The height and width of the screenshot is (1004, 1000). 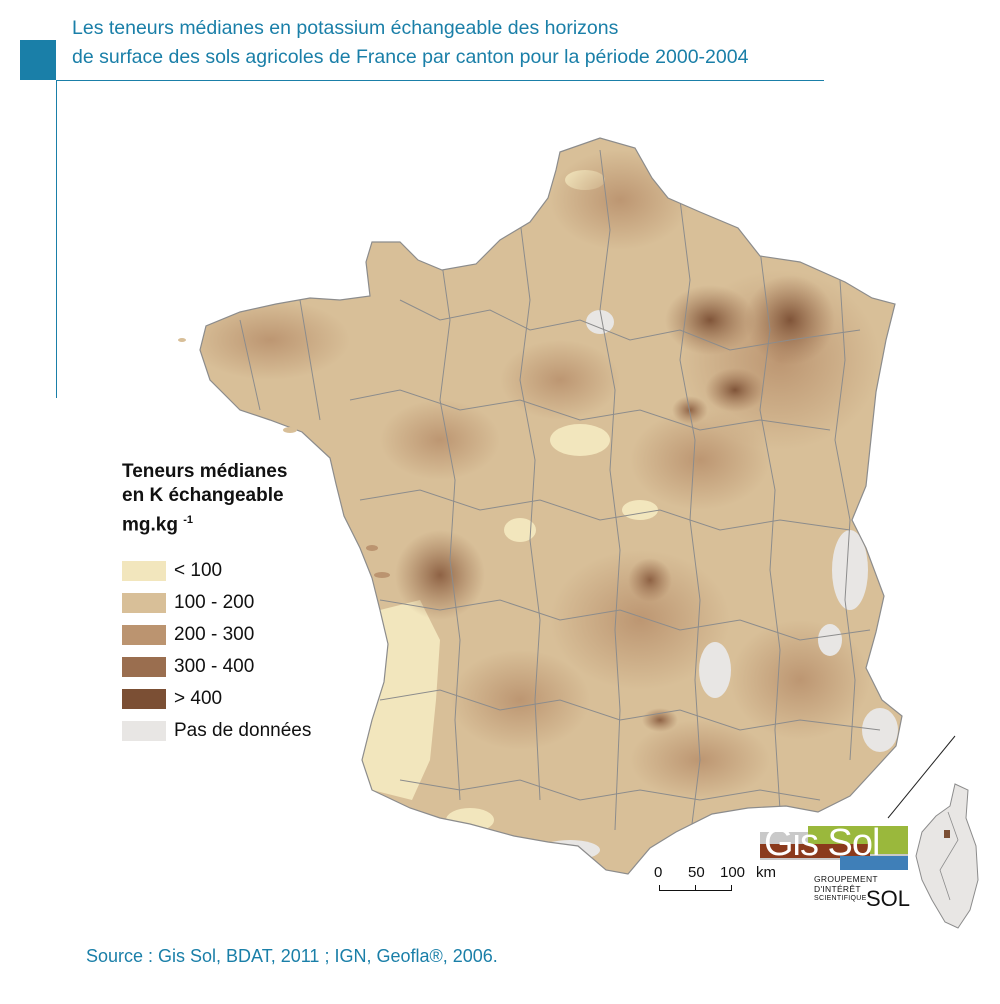 What do you see at coordinates (188, 520) in the screenshot?
I see `legend-unit-exponent: -1` at bounding box center [188, 520].